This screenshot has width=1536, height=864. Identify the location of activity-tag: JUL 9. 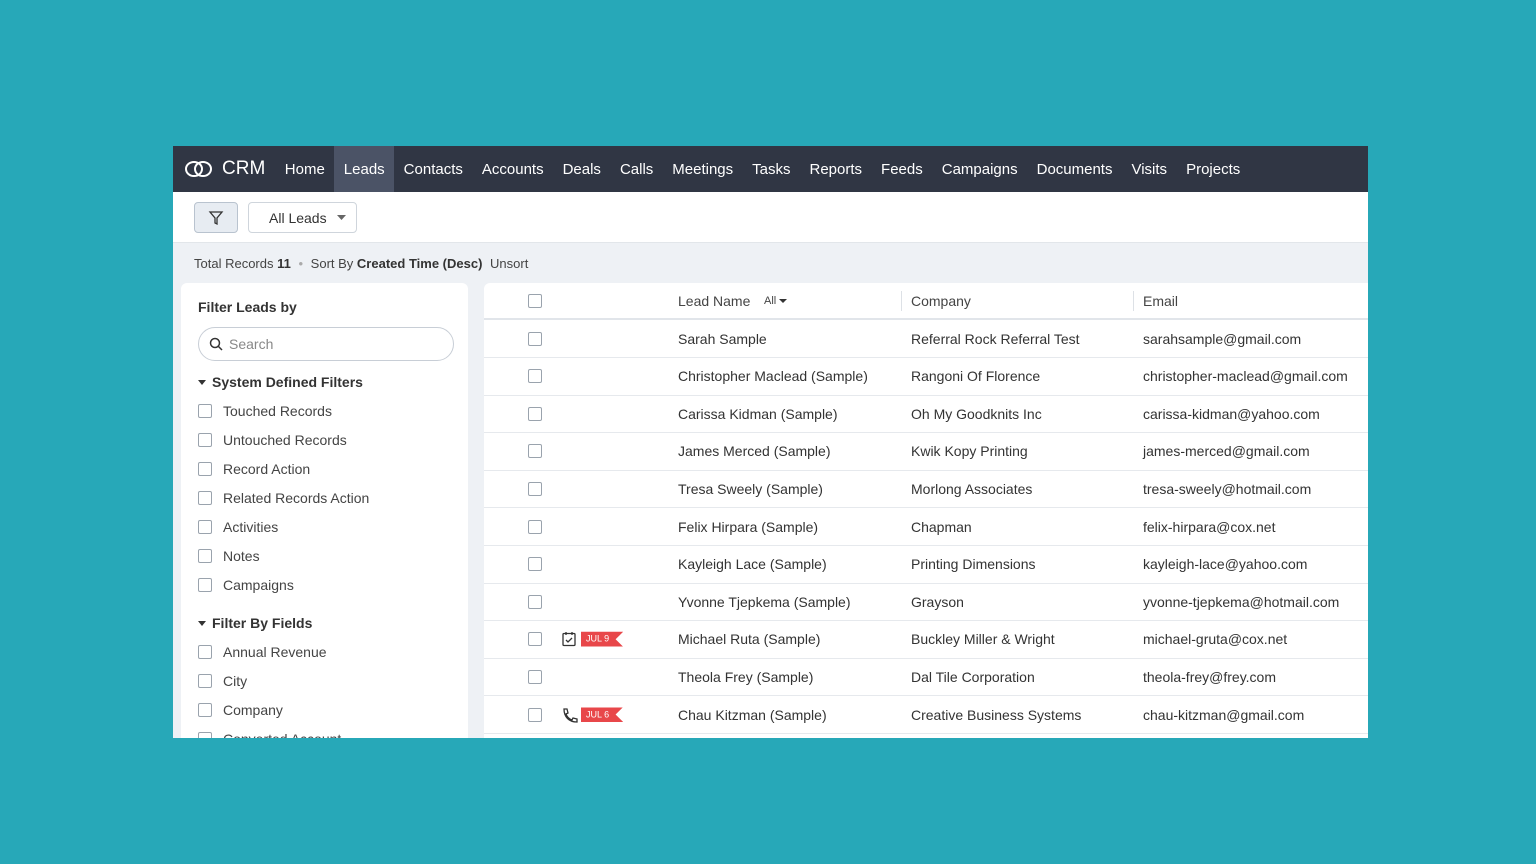
(602, 639).